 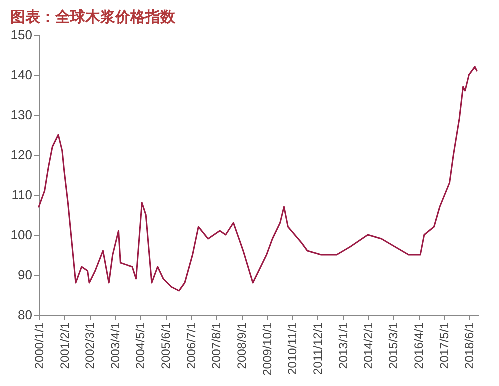 I want to click on x-tick-label: 2008/9/1, so click(x=242, y=346).